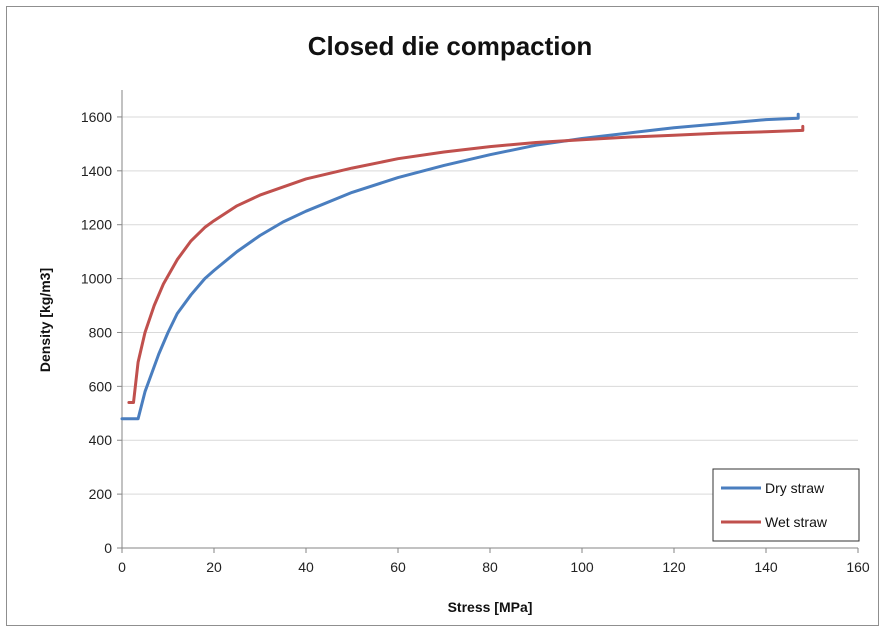 This screenshot has width=887, height=634. Describe the element at coordinates (96, 171) in the screenshot. I see `y-tick-label-1400: 1400` at that location.